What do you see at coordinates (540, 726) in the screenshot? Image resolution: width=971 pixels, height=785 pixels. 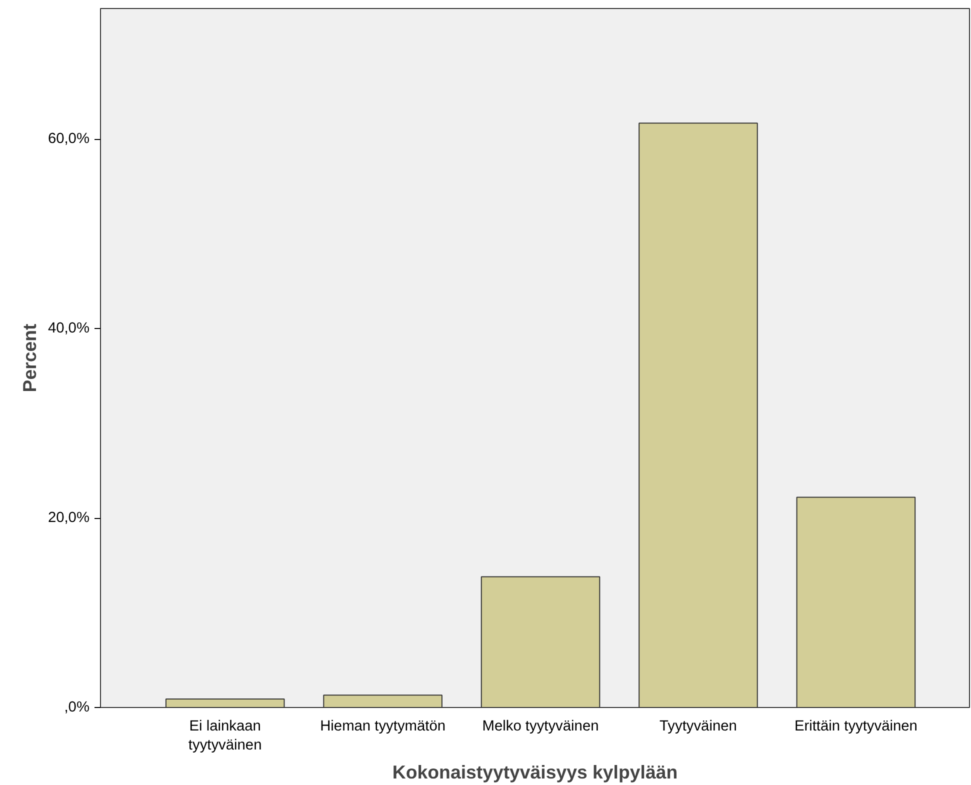 I see `x-tick-label: Melko tyytyväinen` at bounding box center [540, 726].